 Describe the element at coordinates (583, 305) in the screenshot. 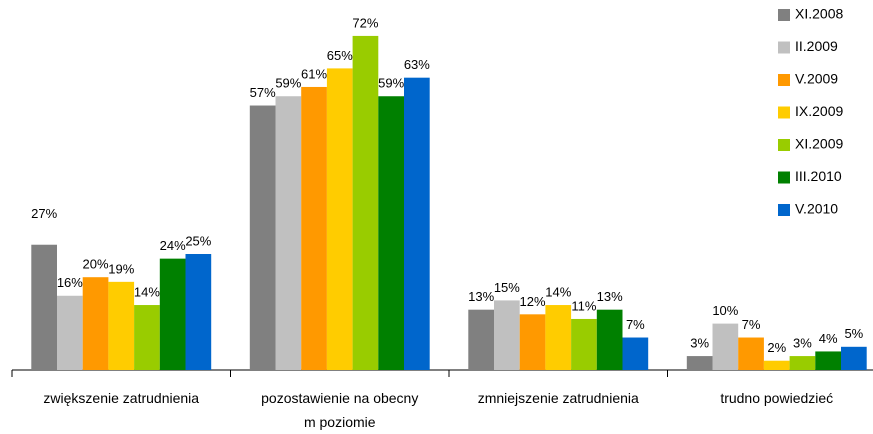

I see `data-label: 11%` at that location.